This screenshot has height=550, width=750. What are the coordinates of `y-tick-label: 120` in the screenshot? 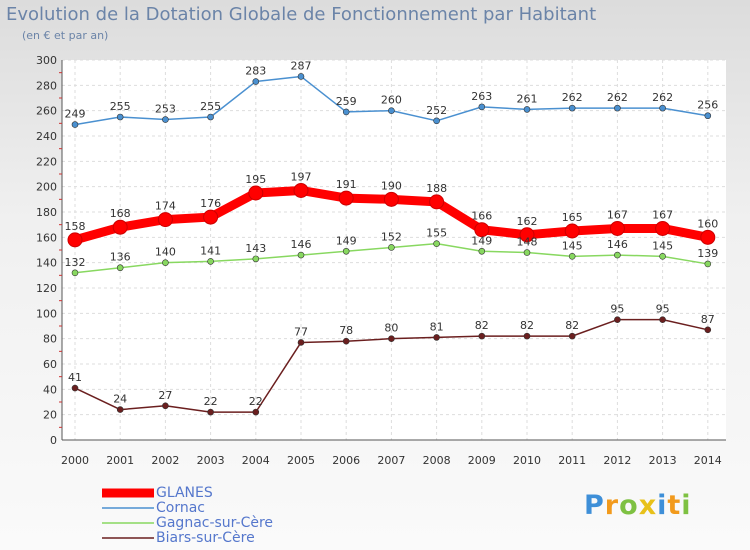 It's located at (46, 288).